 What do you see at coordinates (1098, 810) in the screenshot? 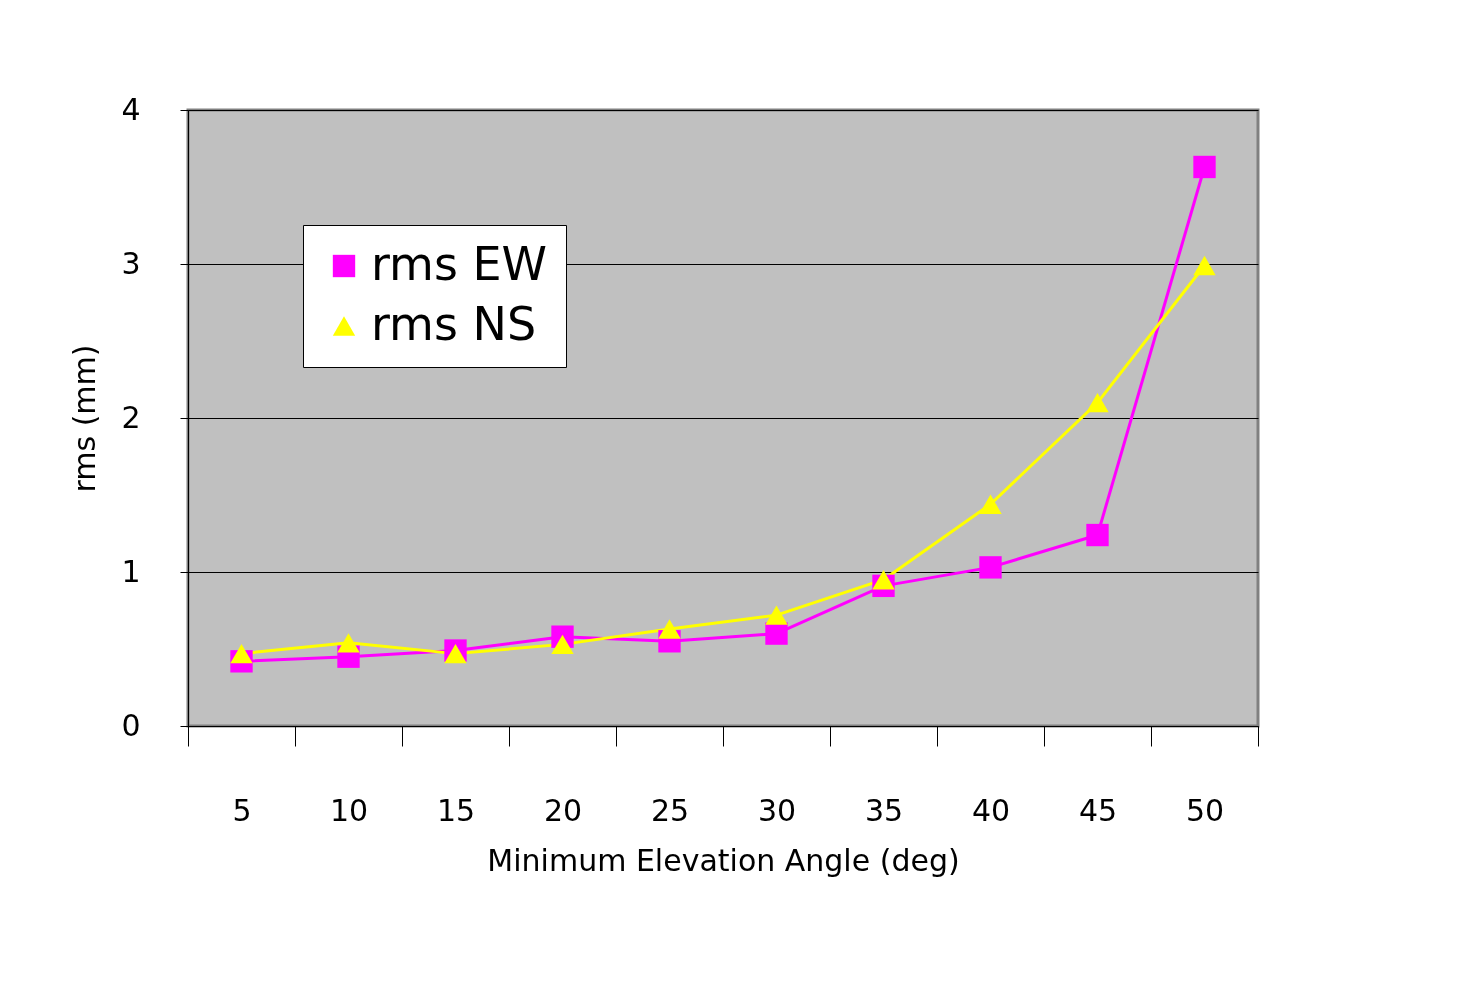
I see `x-tick-label: 45` at bounding box center [1098, 810].